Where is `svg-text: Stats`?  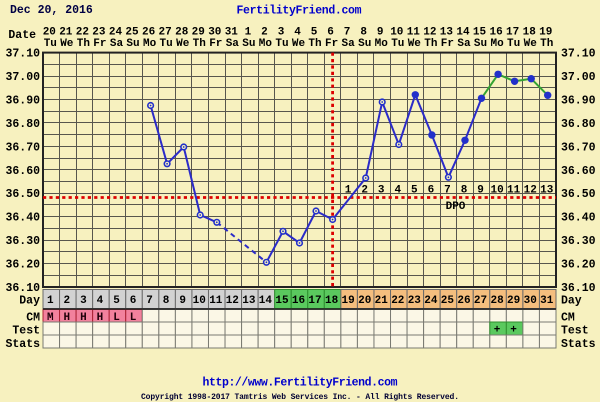
svg-text: Stats is located at coordinates (578, 344).